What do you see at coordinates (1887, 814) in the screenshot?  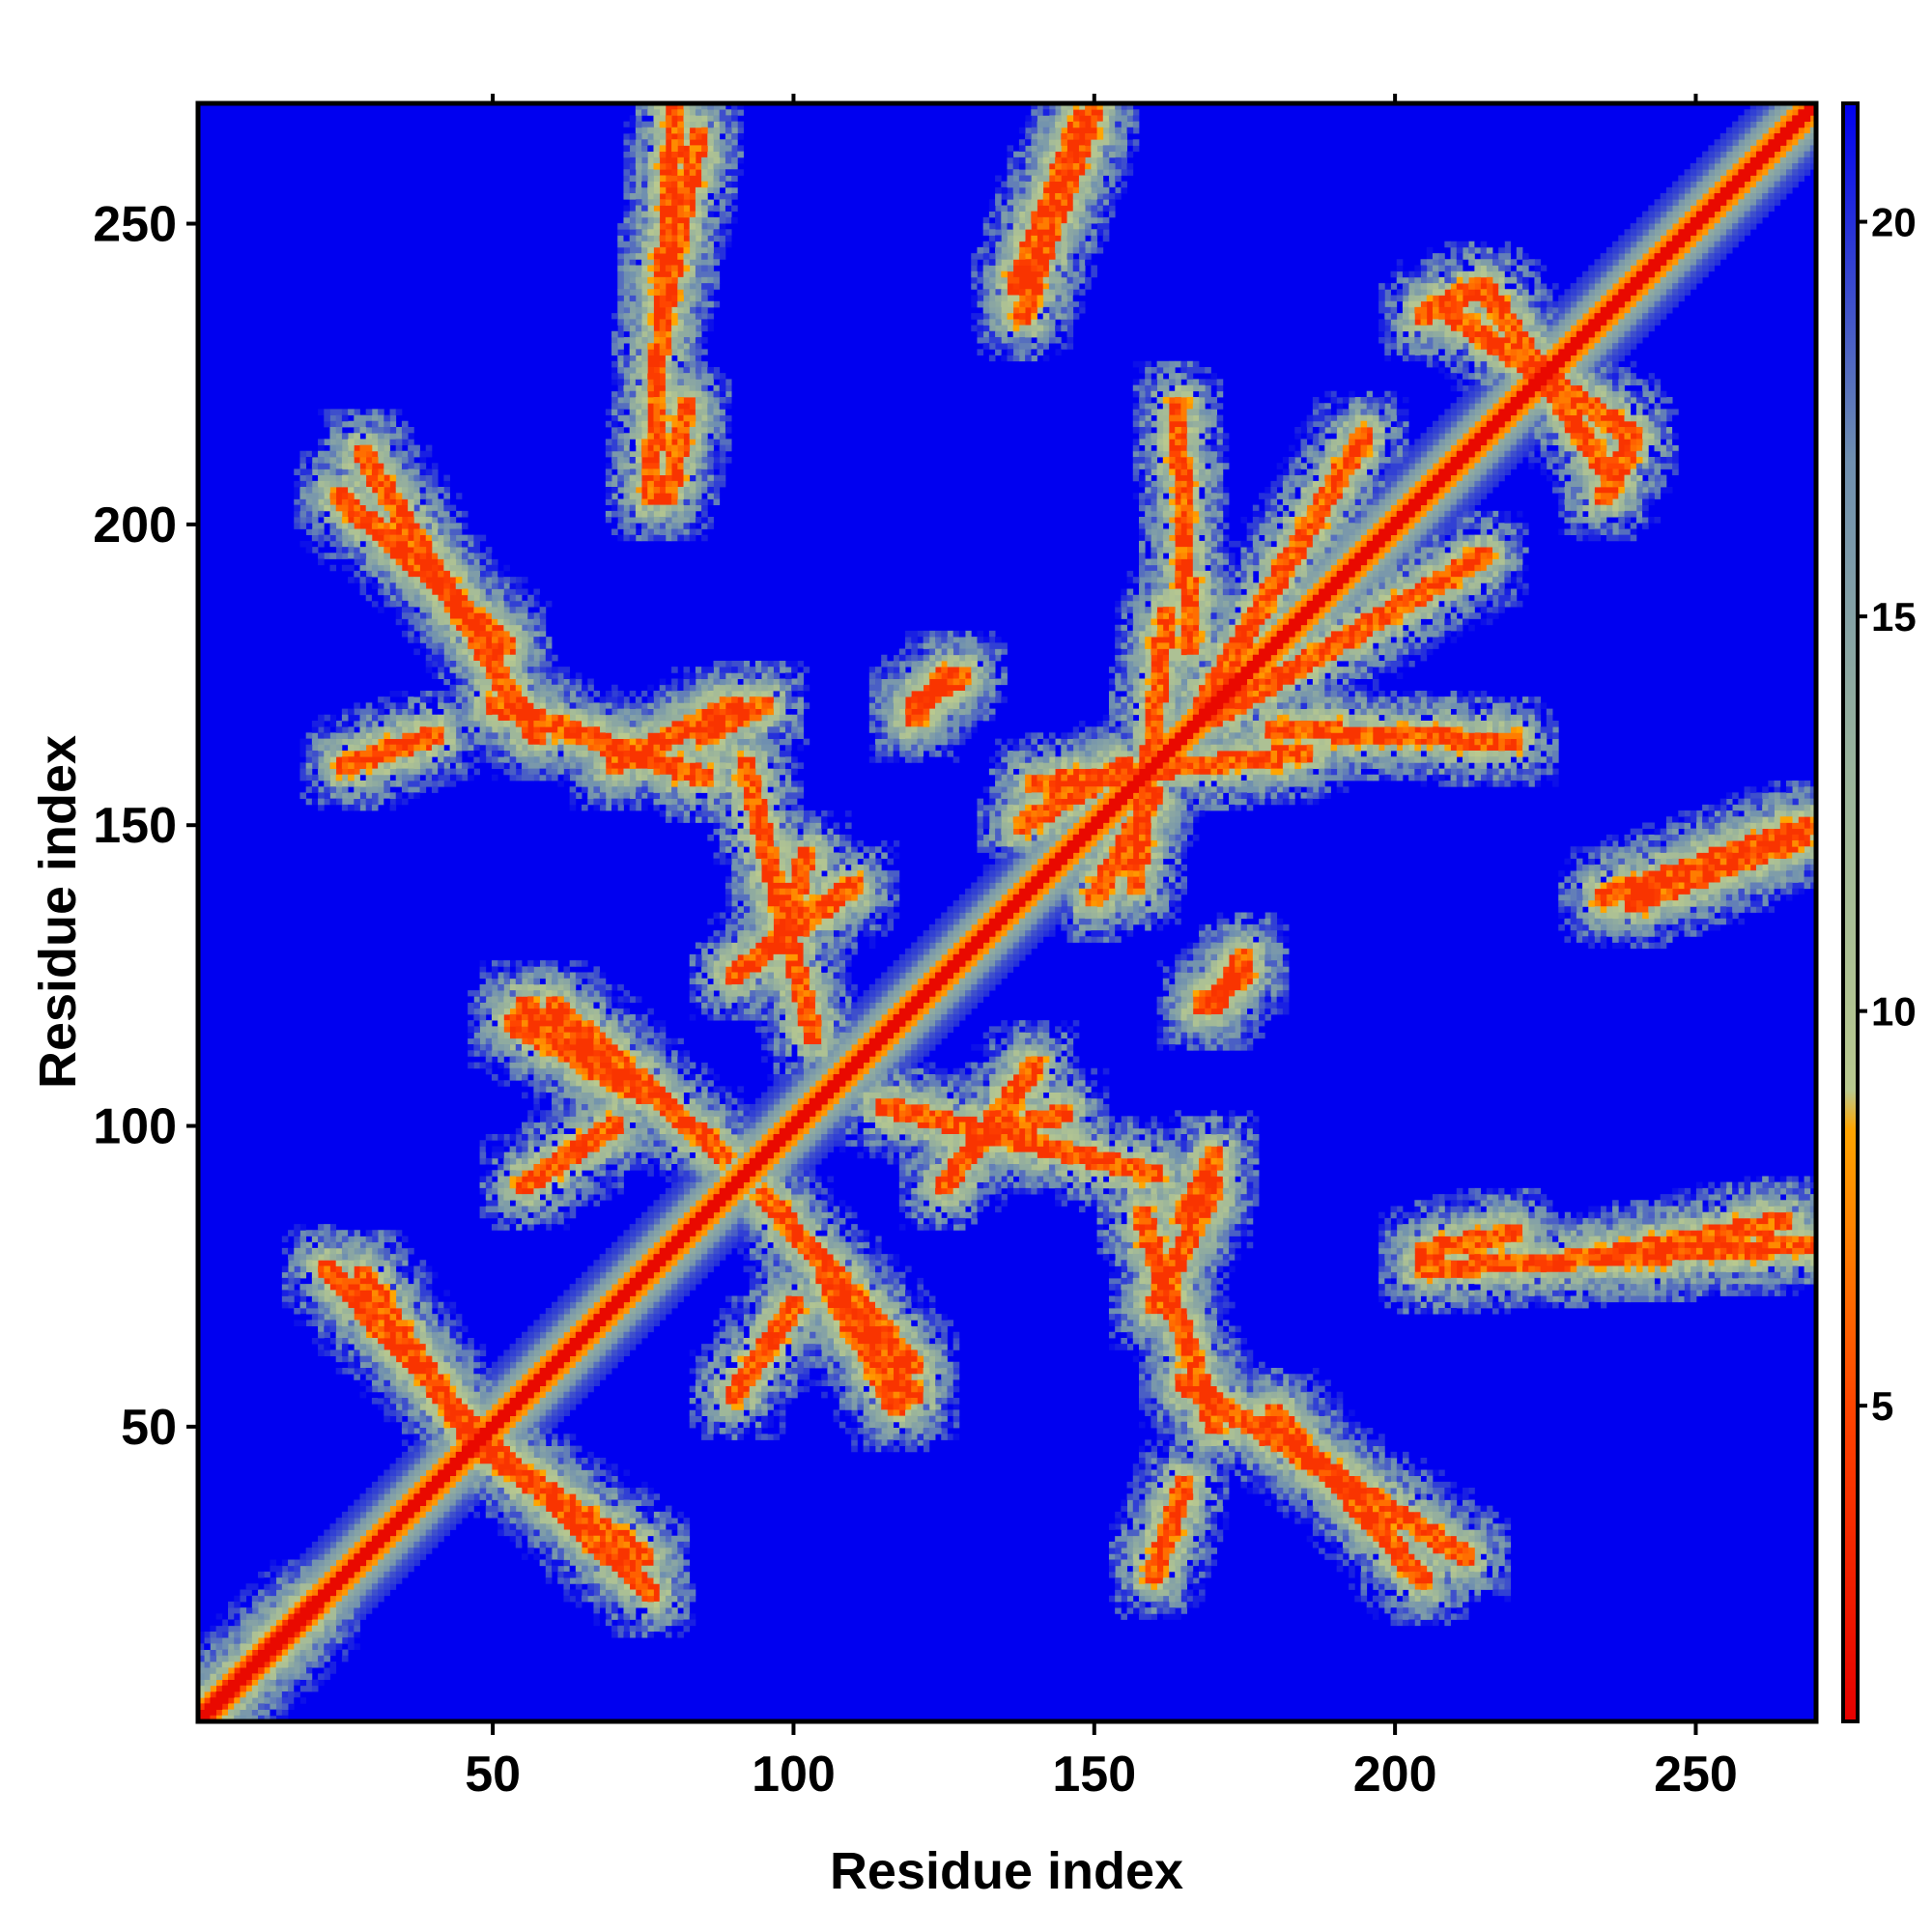 I see `colorbar-ticks: 5 10 15 20` at bounding box center [1887, 814].